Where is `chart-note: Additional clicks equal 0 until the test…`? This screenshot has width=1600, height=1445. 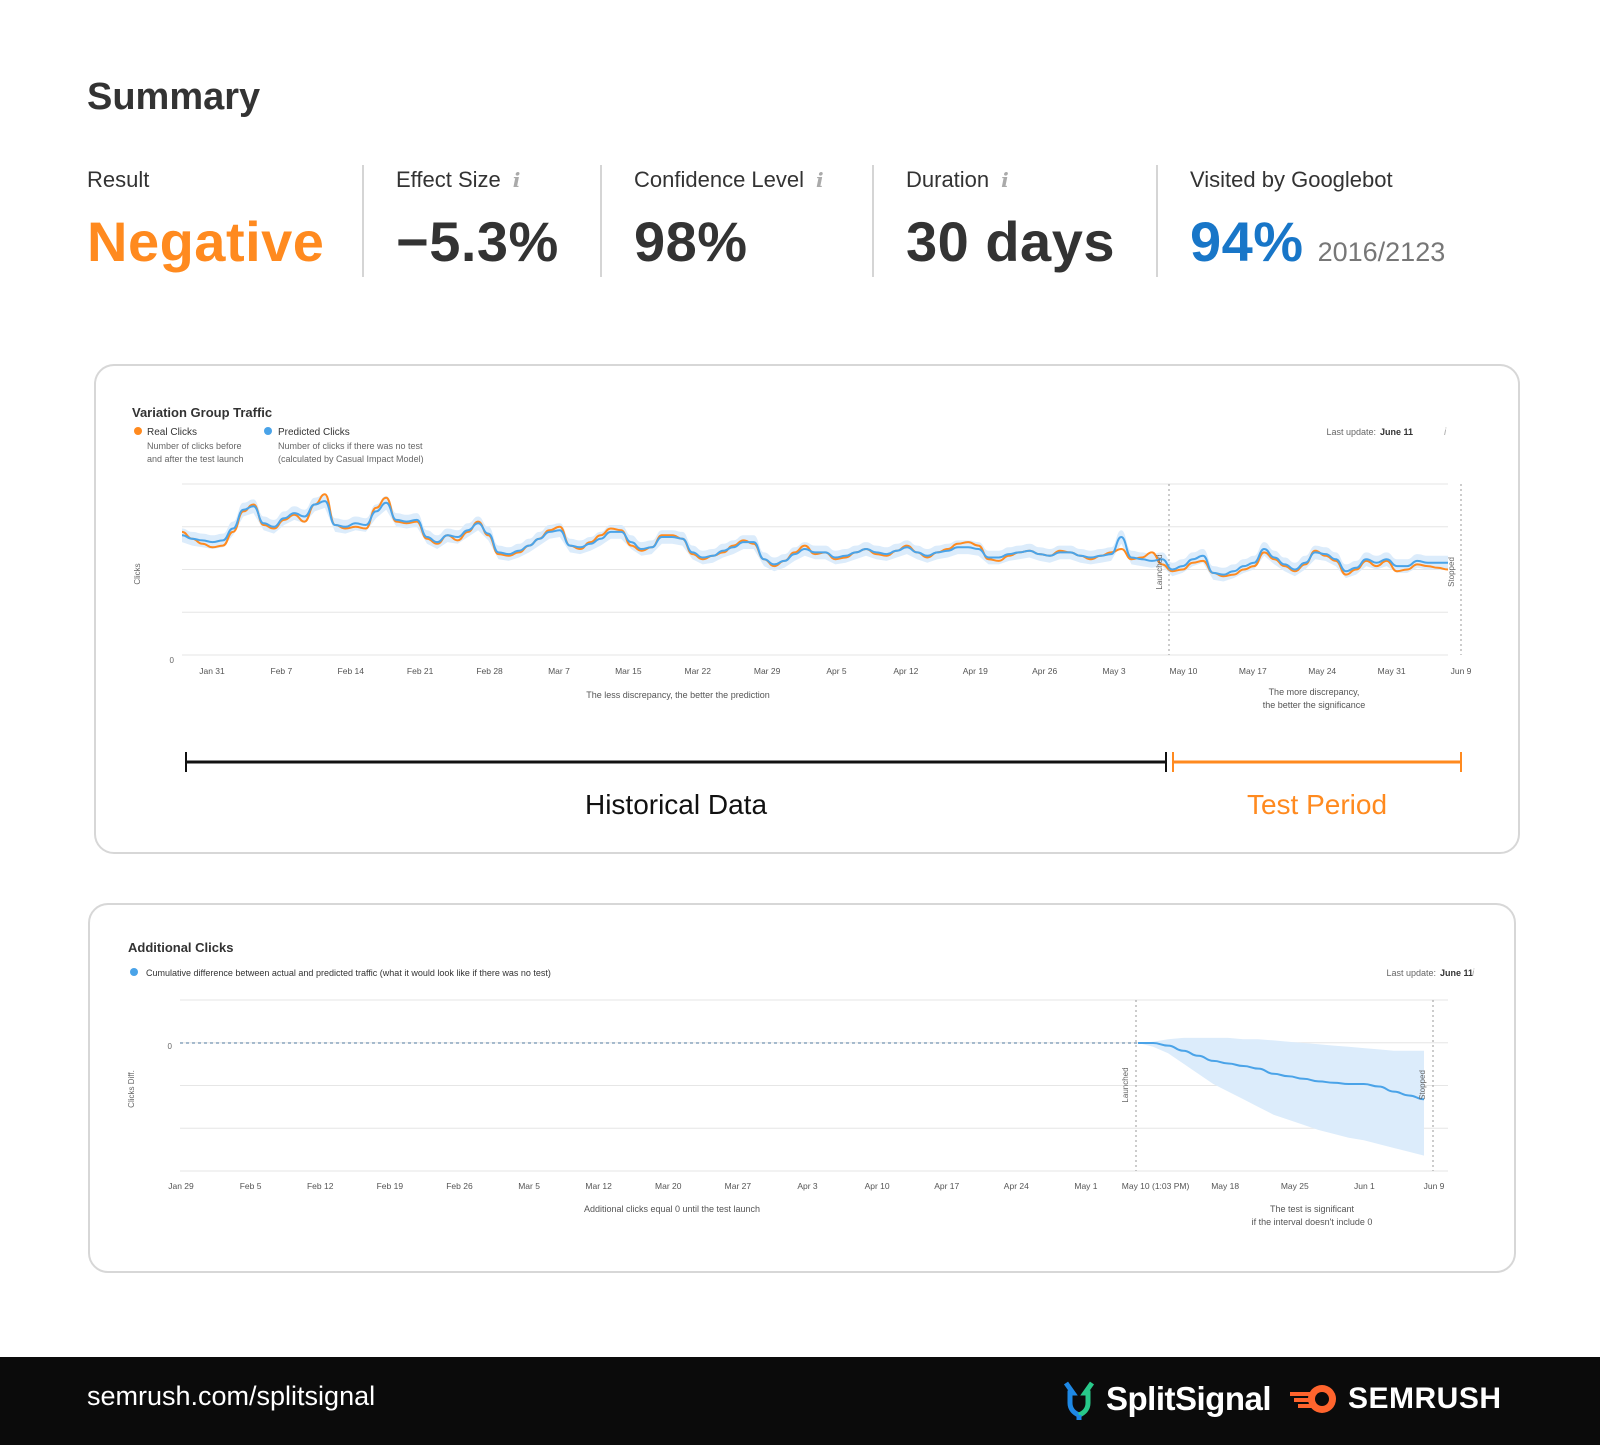
chart-note: Additional clicks equal 0 until the test… is located at coordinates (672, 1209).